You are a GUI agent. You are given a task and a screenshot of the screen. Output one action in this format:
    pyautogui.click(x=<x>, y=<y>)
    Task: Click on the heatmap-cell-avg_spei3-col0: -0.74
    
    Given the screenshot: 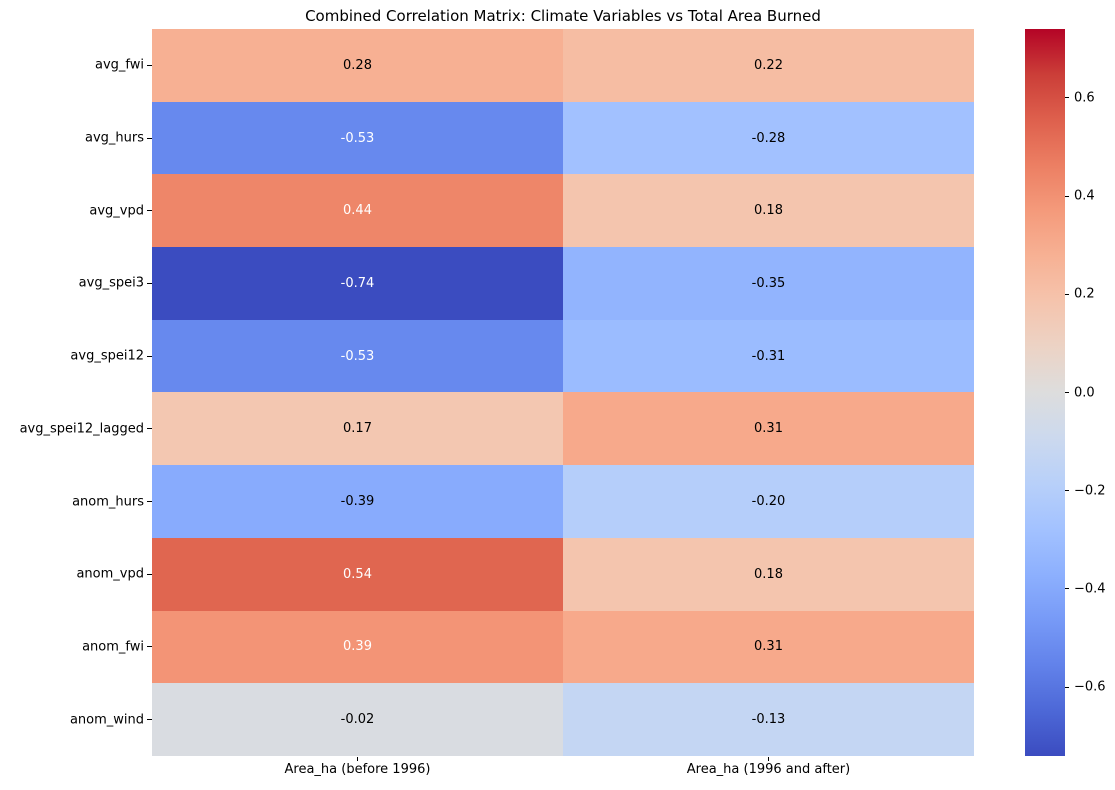 What is the action you would take?
    pyautogui.click(x=357, y=283)
    